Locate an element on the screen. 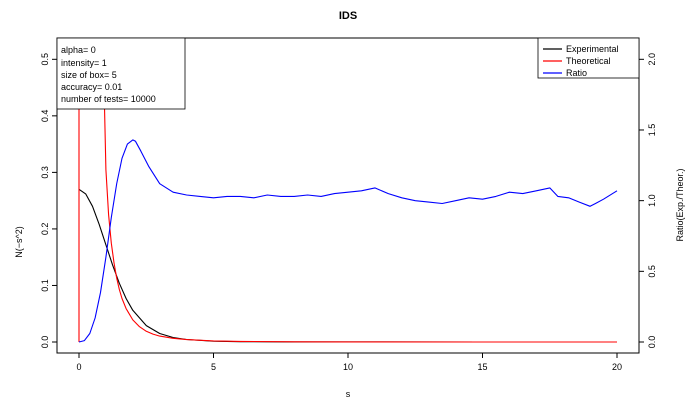 Image resolution: width=688 pixels, height=405 pixels. legend-frame is located at coordinates (588, 58).